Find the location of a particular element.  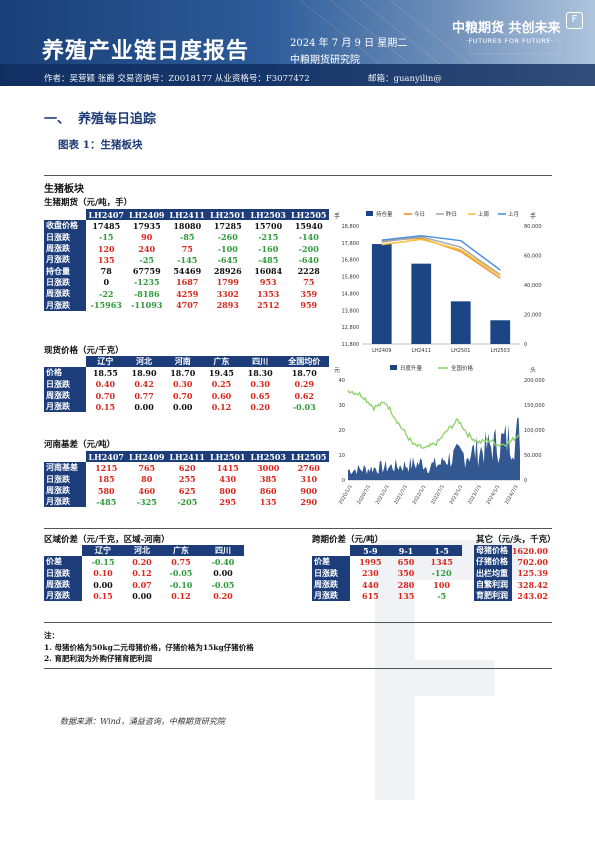

table-cell: 3000 is located at coordinates (268, 467).